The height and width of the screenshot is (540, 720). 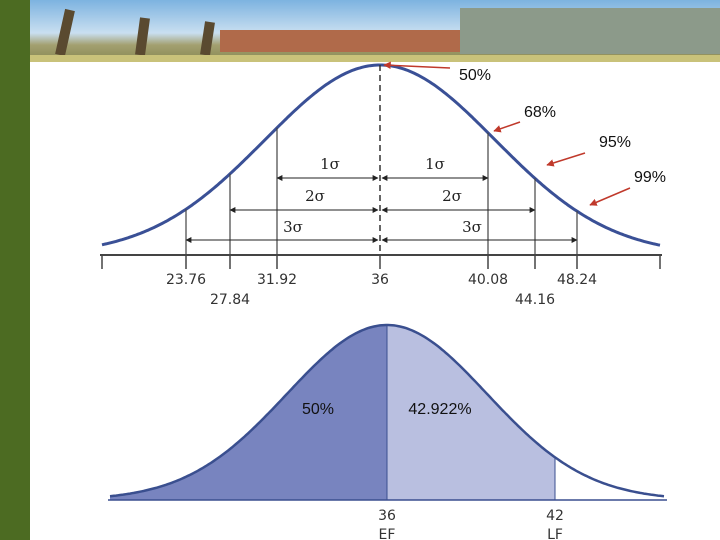 I want to click on axis-label: 40.08, so click(x=488, y=280).